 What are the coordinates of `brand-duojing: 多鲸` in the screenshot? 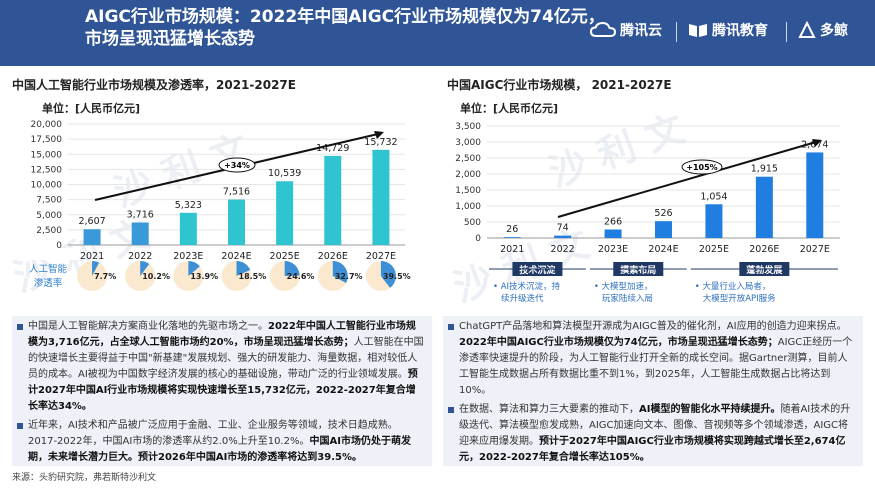 It's located at (823, 30).